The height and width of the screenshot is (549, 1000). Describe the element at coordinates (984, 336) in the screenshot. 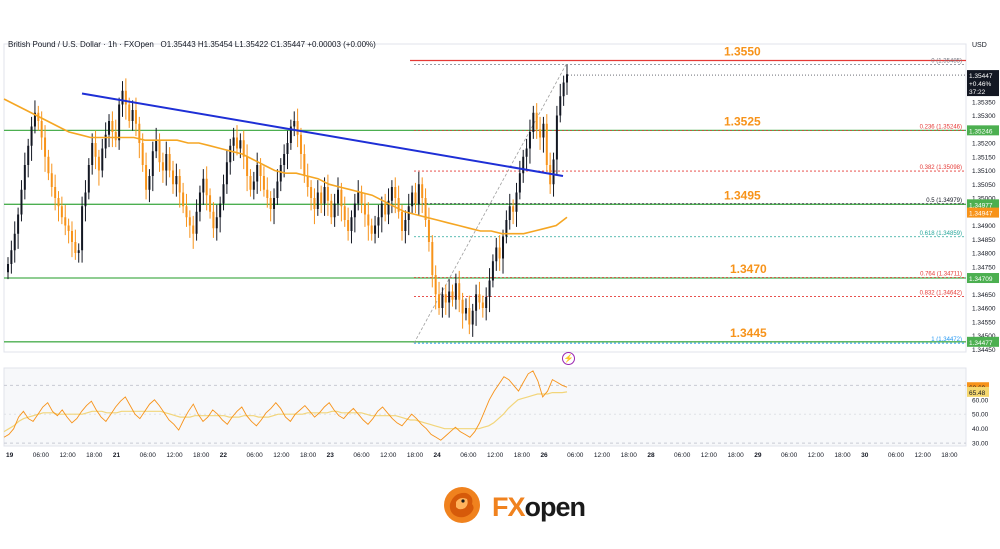

I see `price-tick-label: 1.34500` at that location.